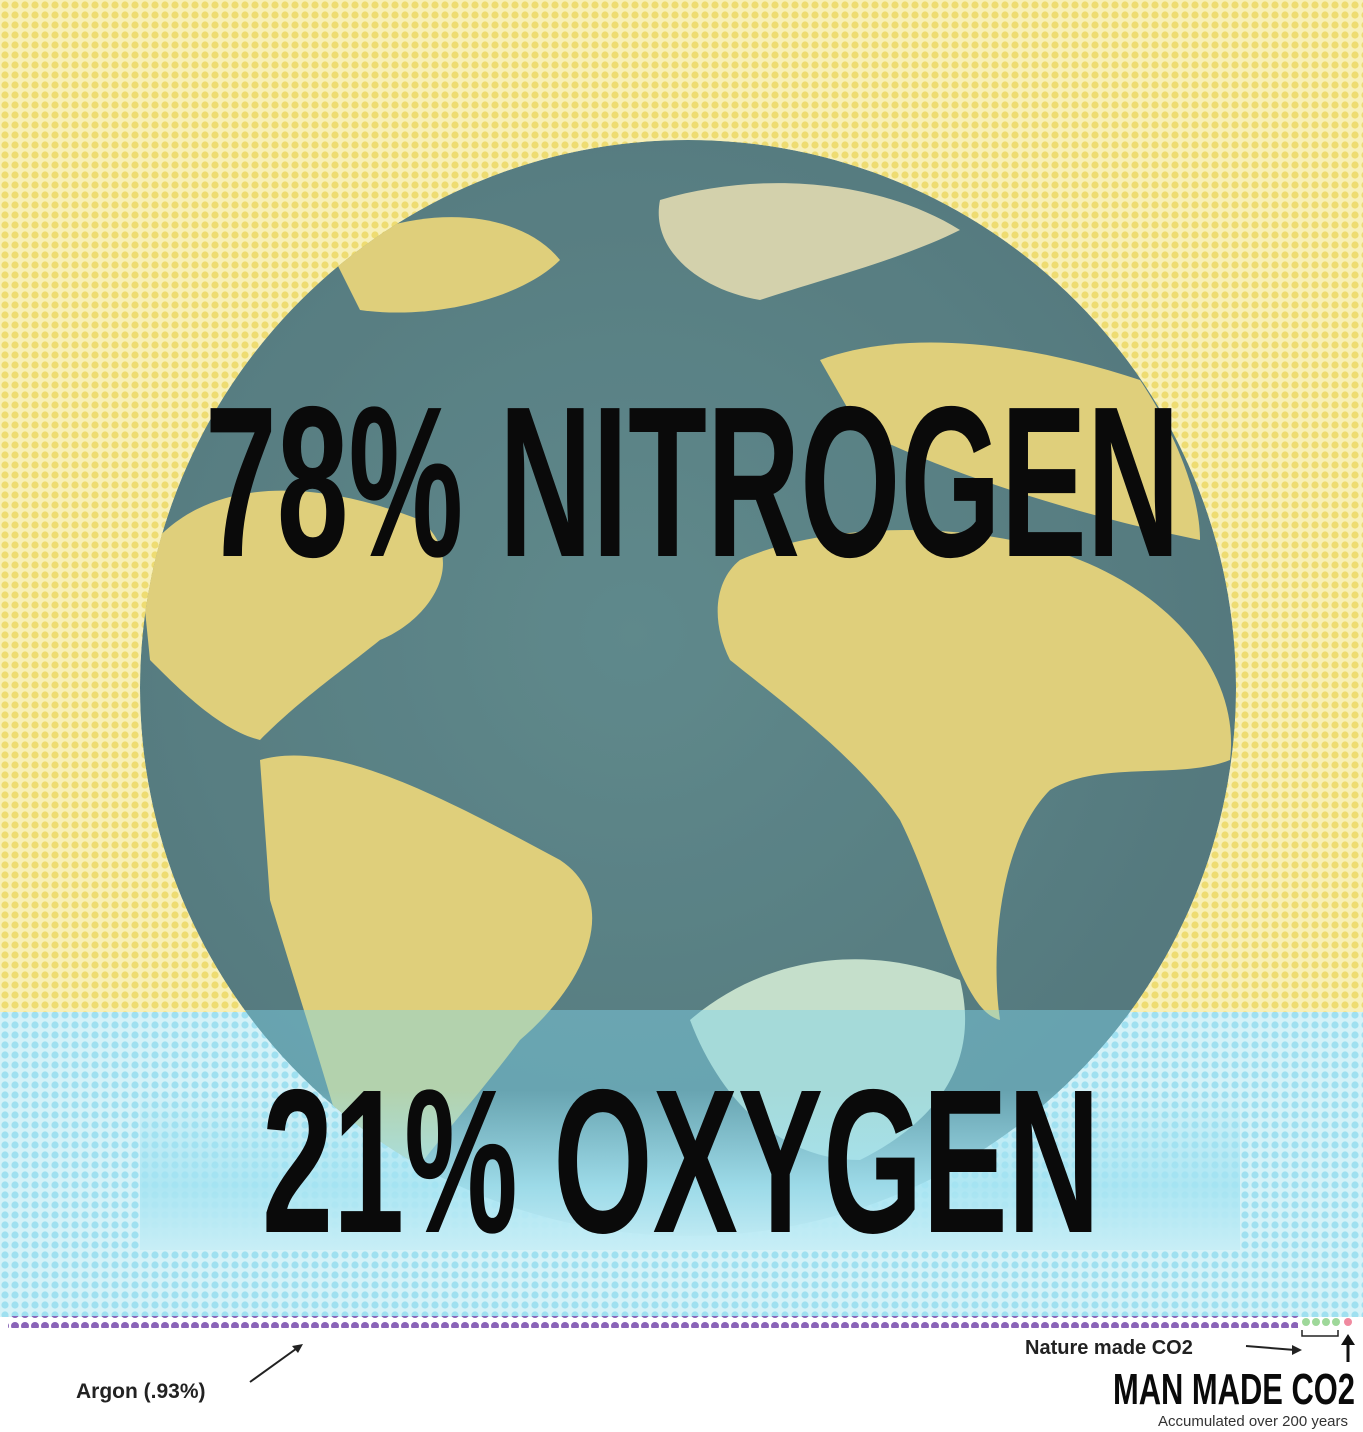 The image size is (1363, 1432). I want to click on man-co2-label: MAN MADE CO2, so click(1234, 1389).